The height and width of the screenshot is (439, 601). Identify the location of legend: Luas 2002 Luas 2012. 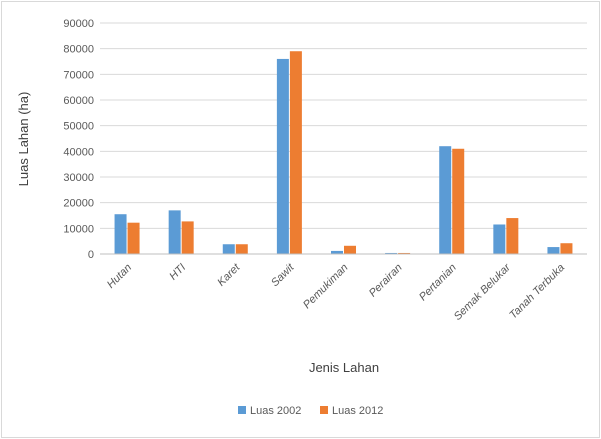
(310, 411).